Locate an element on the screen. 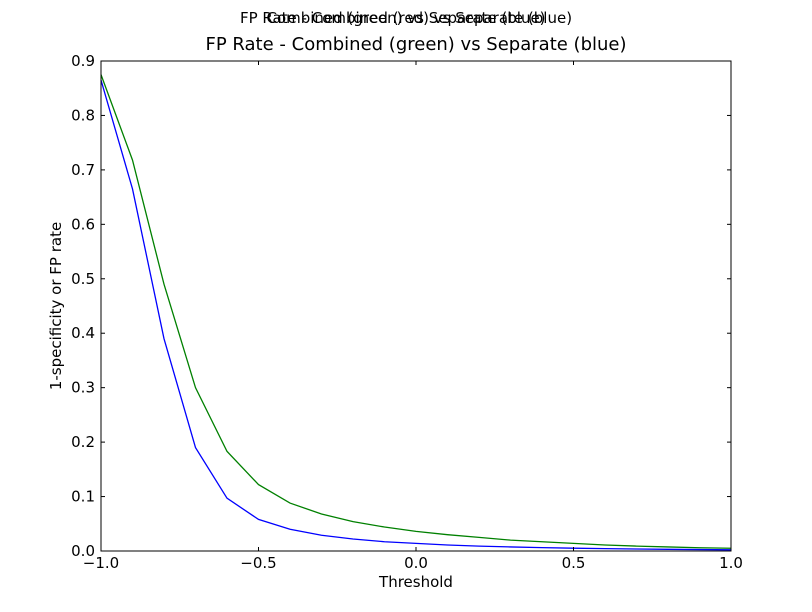 This screenshot has height=612, width=812. y-tick-label: 0.9 is located at coordinates (83, 61).